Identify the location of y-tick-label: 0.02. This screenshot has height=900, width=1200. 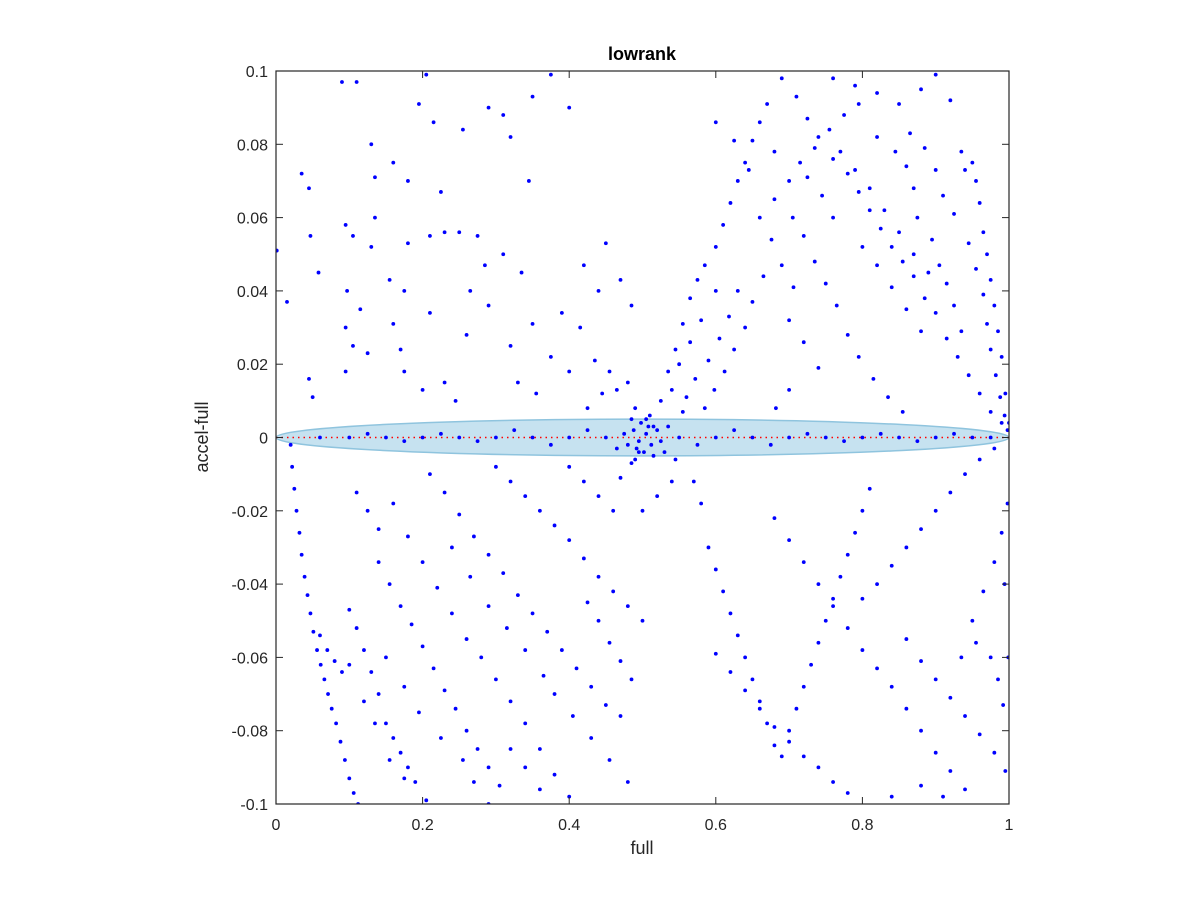
(252, 365).